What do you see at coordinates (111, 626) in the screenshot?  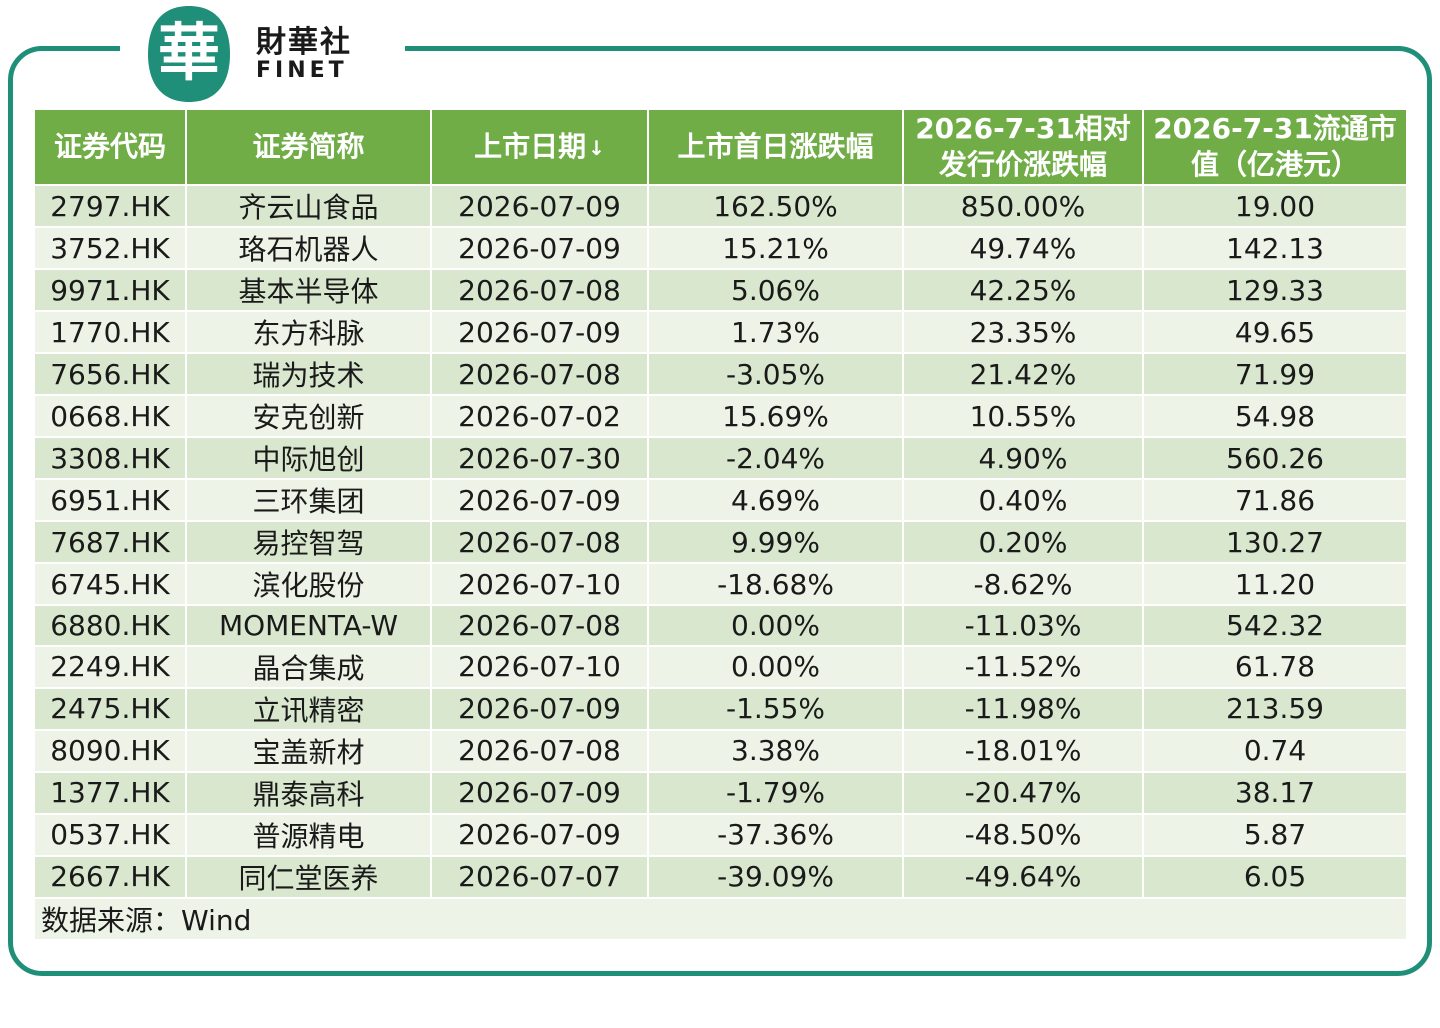 I see `cell-code: 6880.HK` at bounding box center [111, 626].